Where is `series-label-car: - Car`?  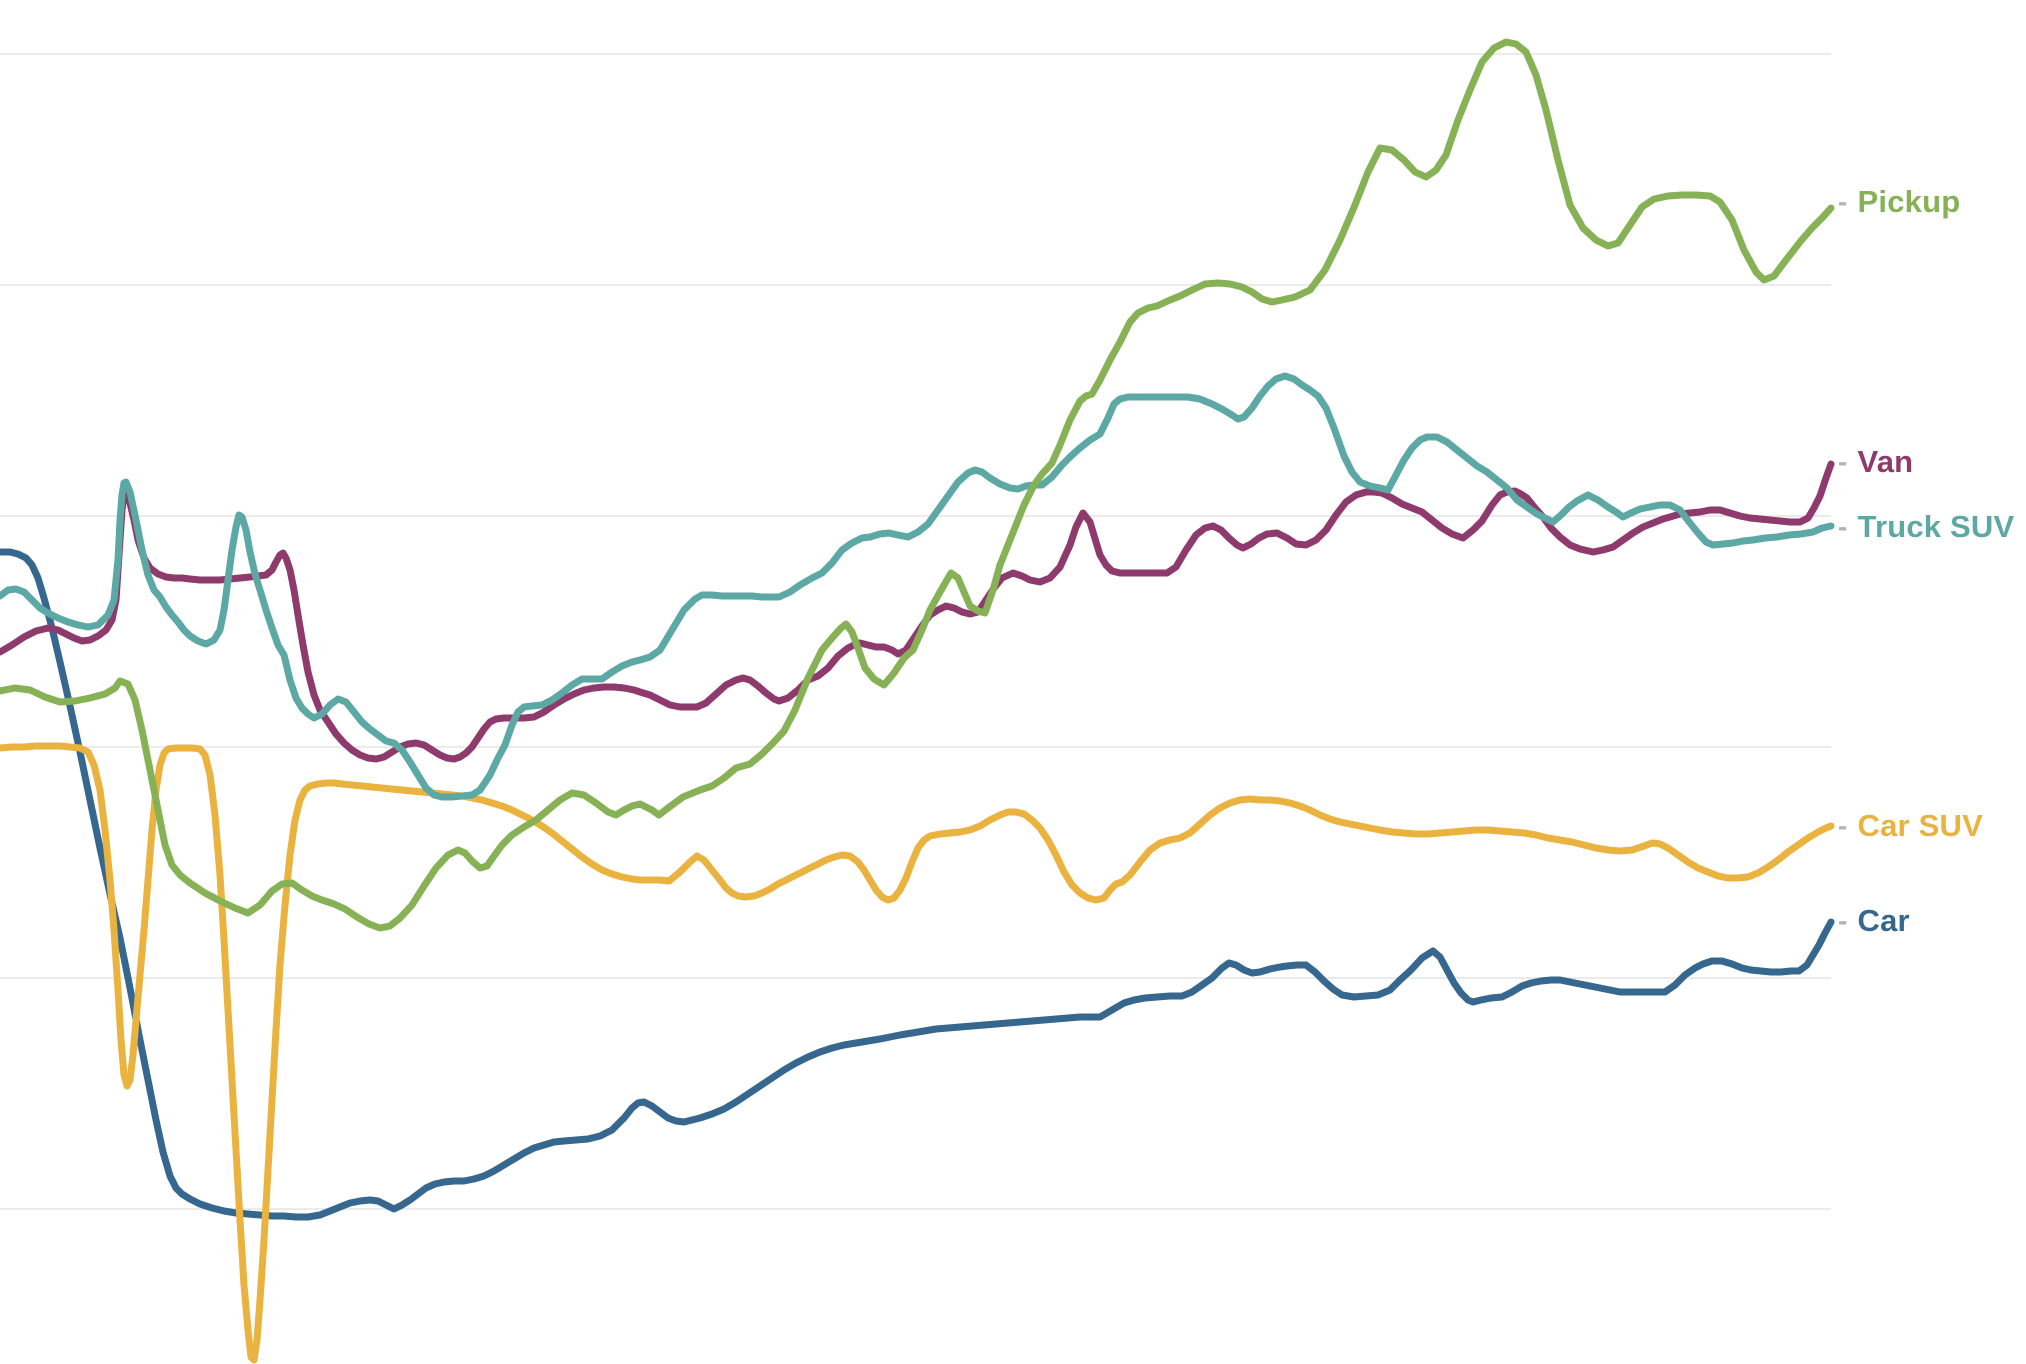 series-label-car: - Car is located at coordinates (1874, 921).